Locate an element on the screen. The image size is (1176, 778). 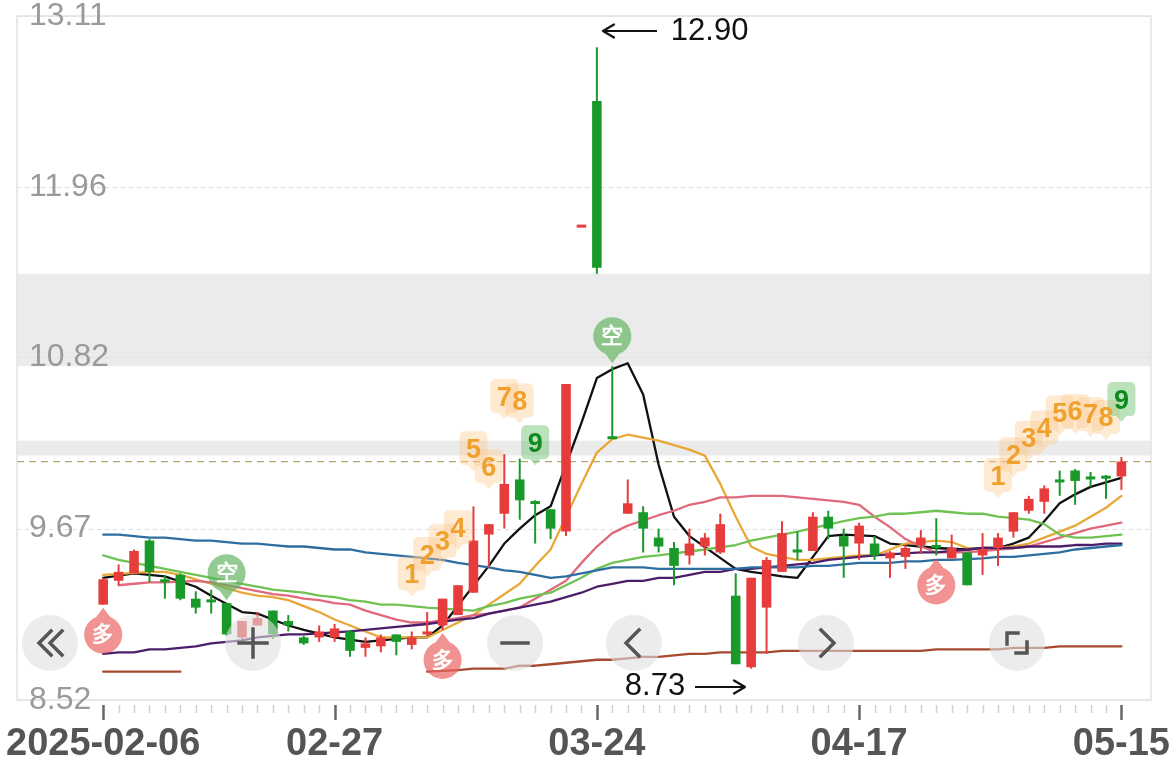
x-tick-label: 04-17 is located at coordinates (859, 742).